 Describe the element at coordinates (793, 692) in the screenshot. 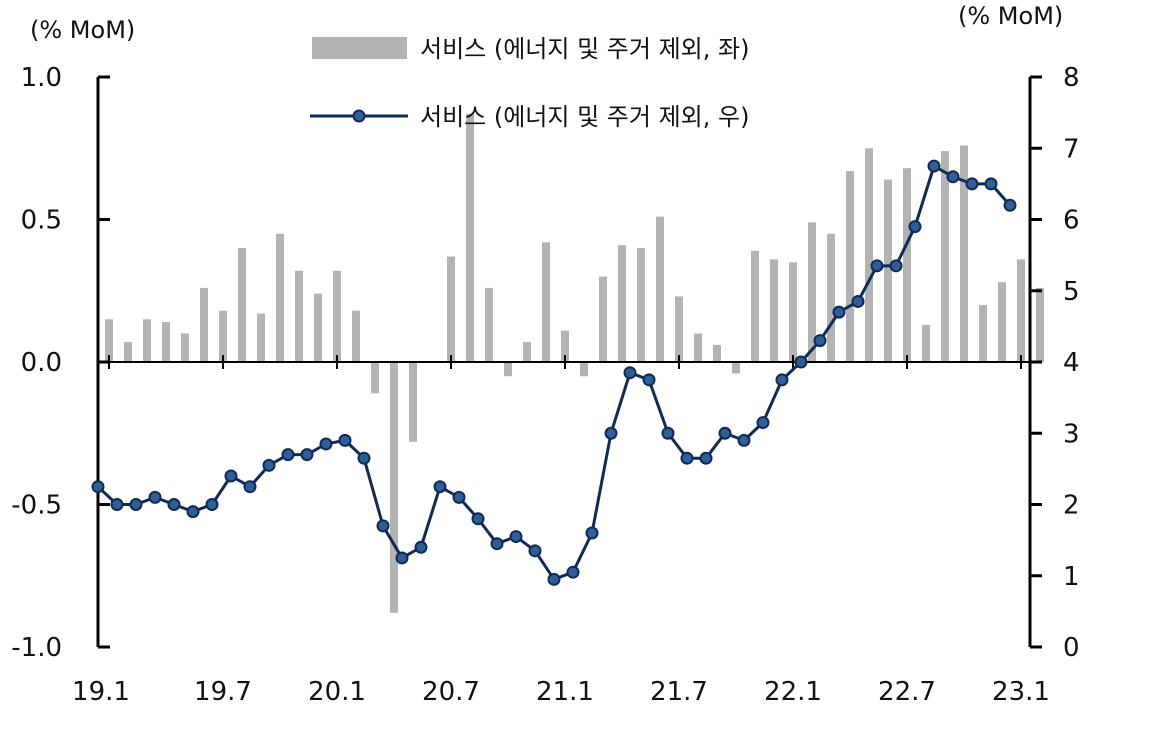

I see `x-tick-label: 22.1` at that location.